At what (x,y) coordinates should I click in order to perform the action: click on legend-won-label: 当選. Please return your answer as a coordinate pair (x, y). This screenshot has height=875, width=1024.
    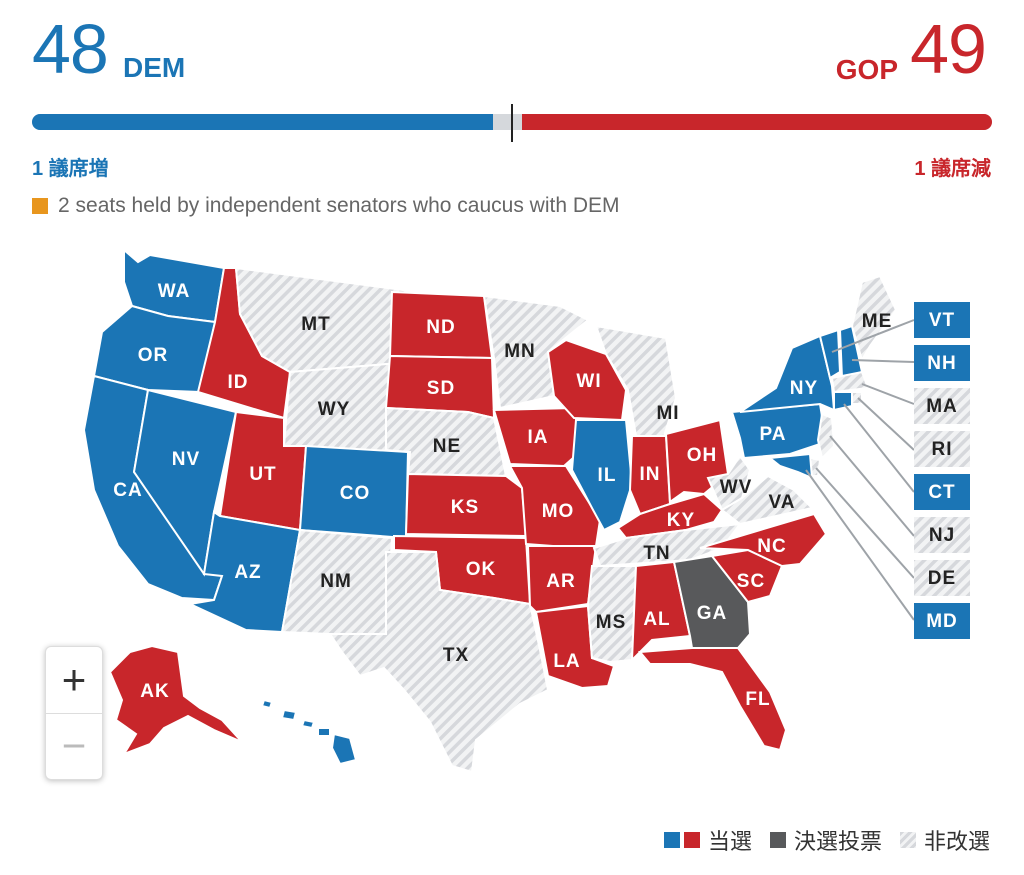
    Looking at the image, I should click on (729, 841).